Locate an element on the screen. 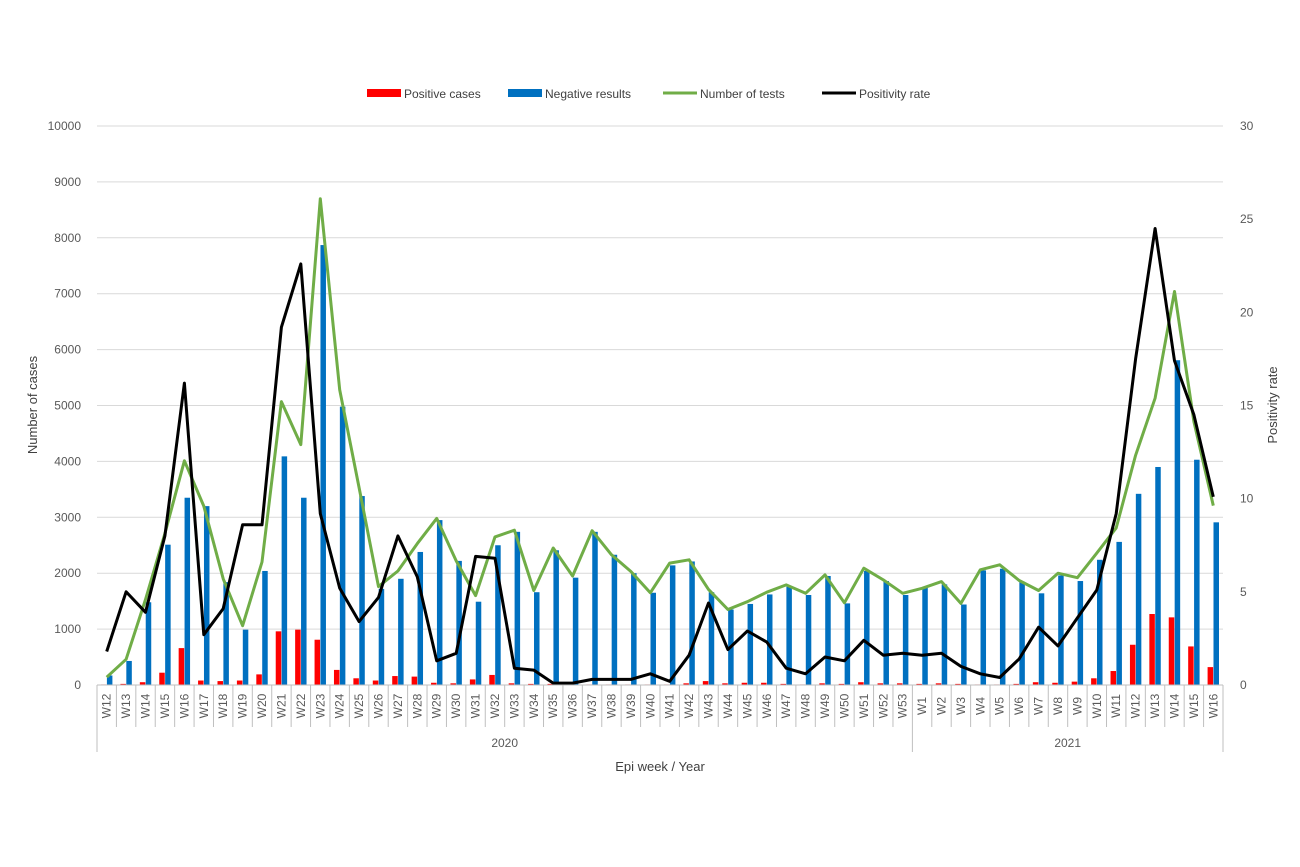 The width and height of the screenshot is (1300, 867). x-tick-label: W16 is located at coordinates (184, 705).